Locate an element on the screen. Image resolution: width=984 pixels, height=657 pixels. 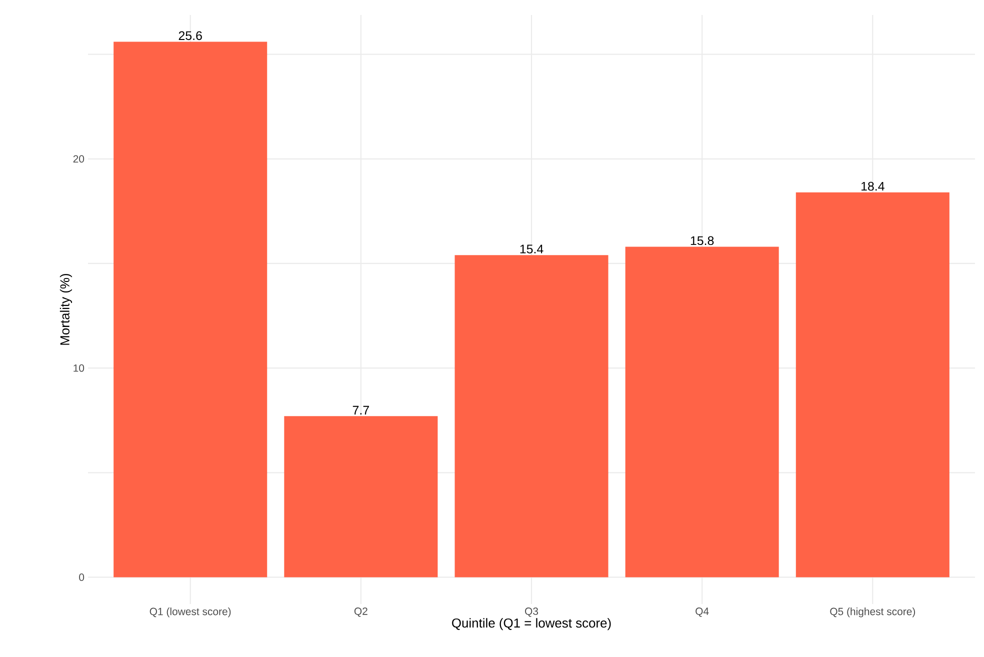
data-label: 7.7 is located at coordinates (360, 410).